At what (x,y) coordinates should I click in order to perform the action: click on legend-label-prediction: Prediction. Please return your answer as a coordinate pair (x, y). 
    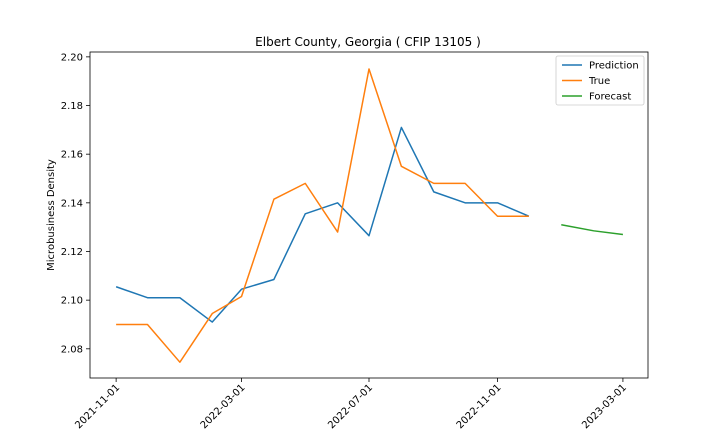
    Looking at the image, I should click on (614, 66).